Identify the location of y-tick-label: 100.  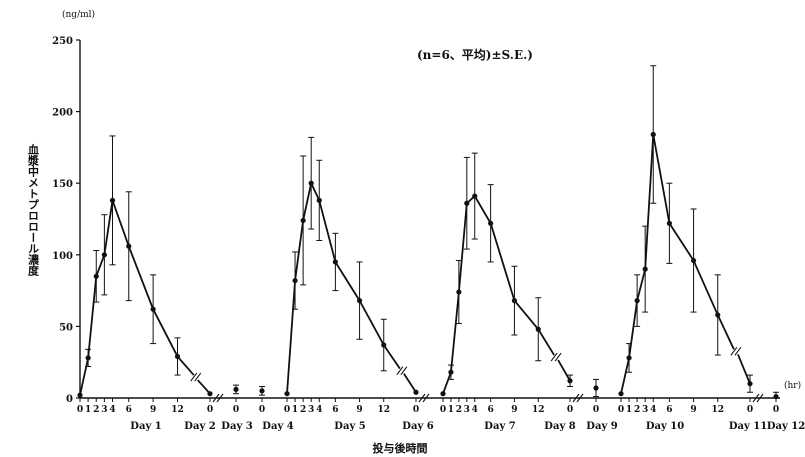
(62, 256).